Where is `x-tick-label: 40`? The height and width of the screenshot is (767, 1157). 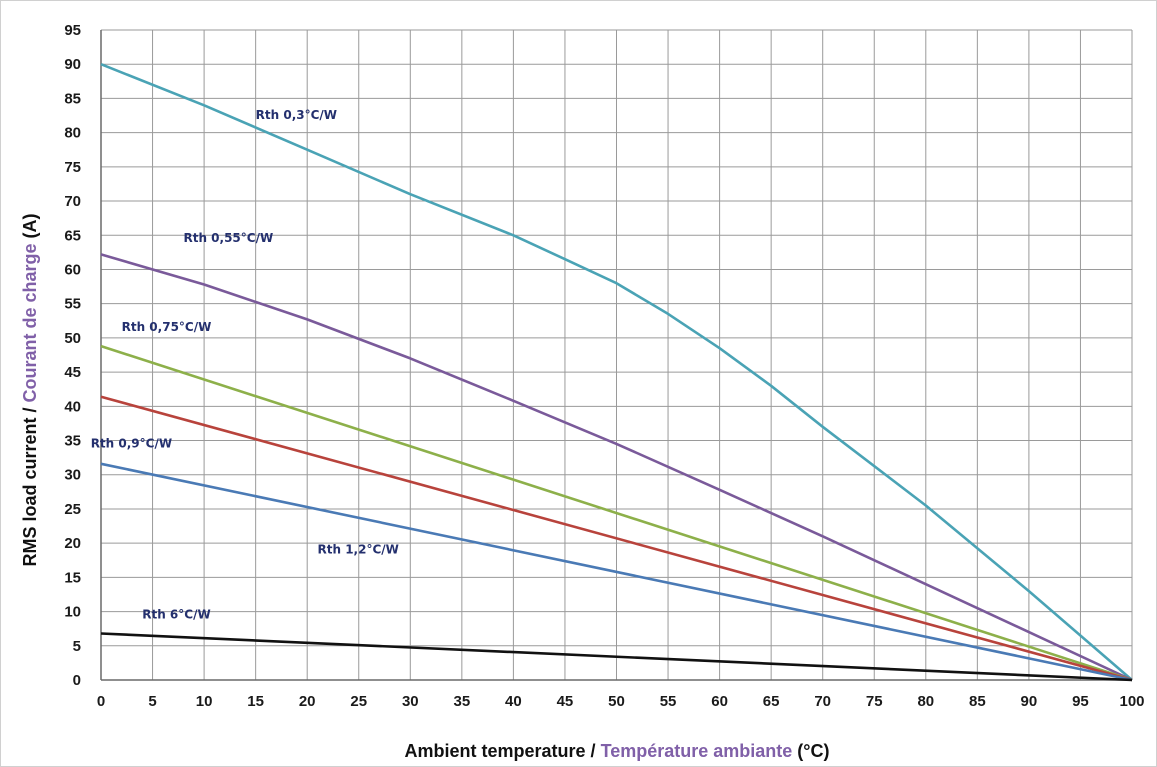
x-tick-label: 40 is located at coordinates (513, 701).